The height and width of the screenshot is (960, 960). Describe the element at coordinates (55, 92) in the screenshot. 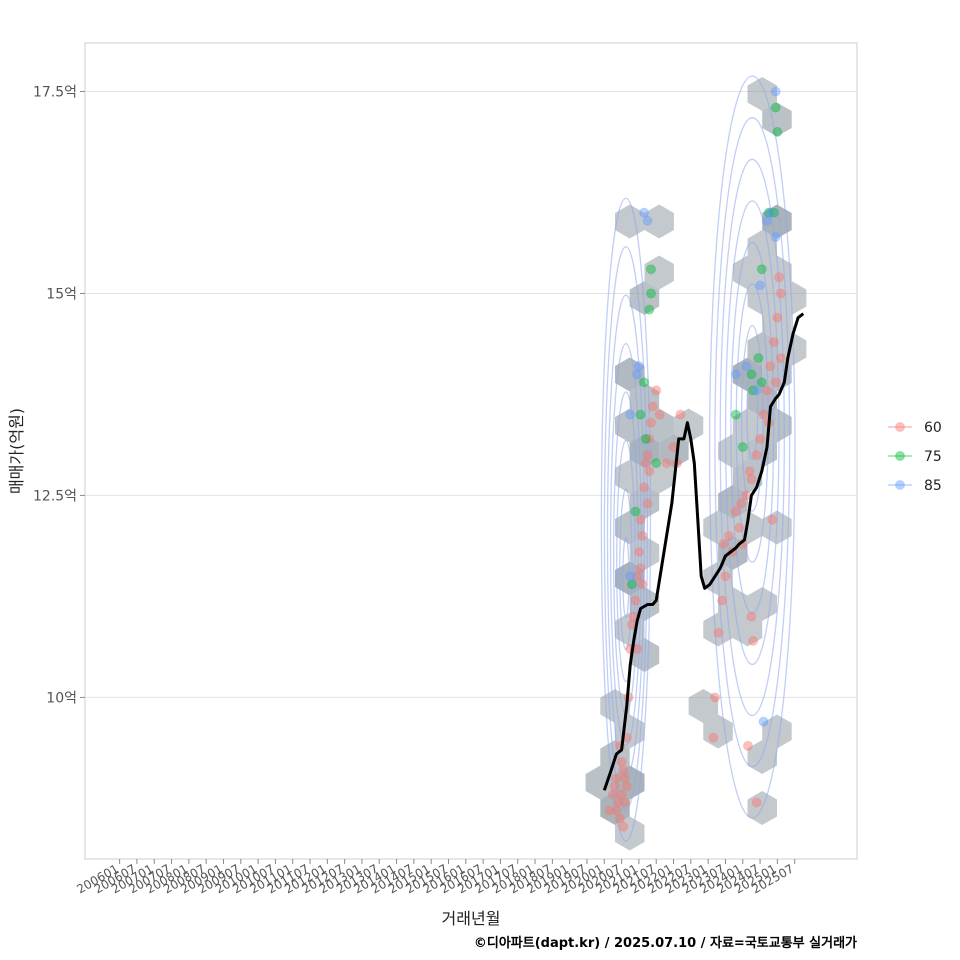

I see `y-tick-label: 17.5억` at that location.